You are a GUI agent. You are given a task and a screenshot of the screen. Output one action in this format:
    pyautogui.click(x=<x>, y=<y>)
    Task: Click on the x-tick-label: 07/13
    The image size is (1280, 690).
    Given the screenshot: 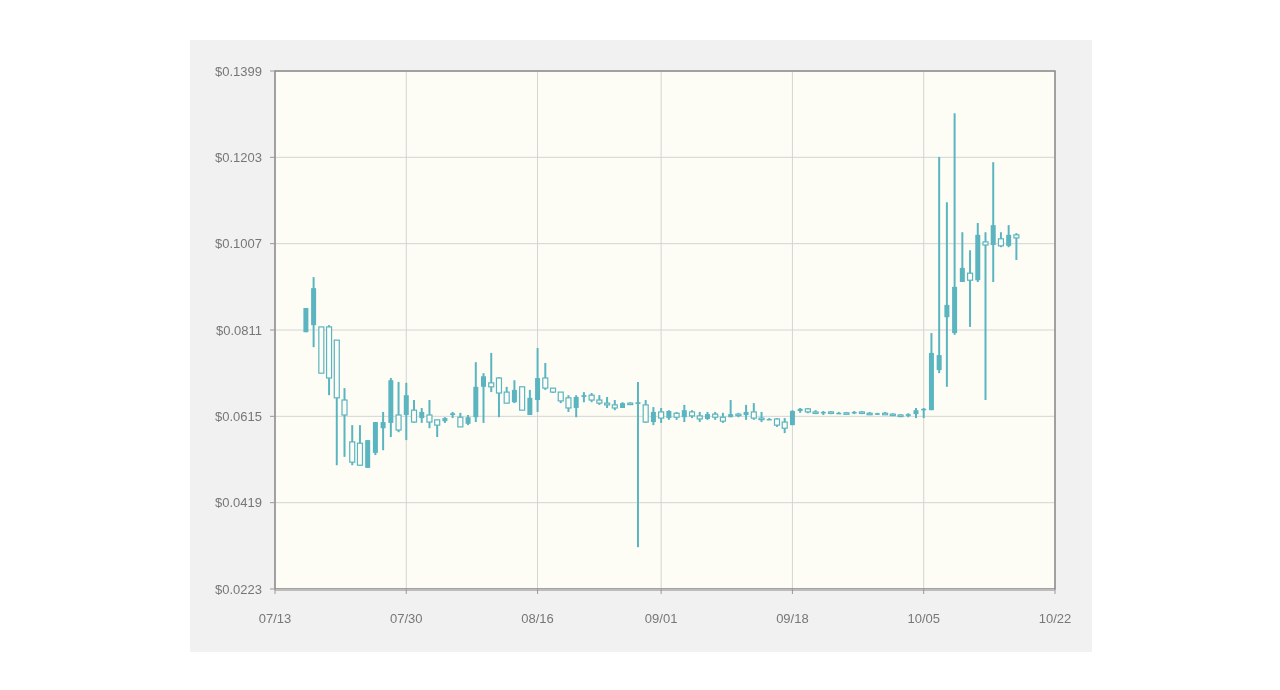 What is the action you would take?
    pyautogui.click(x=275, y=618)
    